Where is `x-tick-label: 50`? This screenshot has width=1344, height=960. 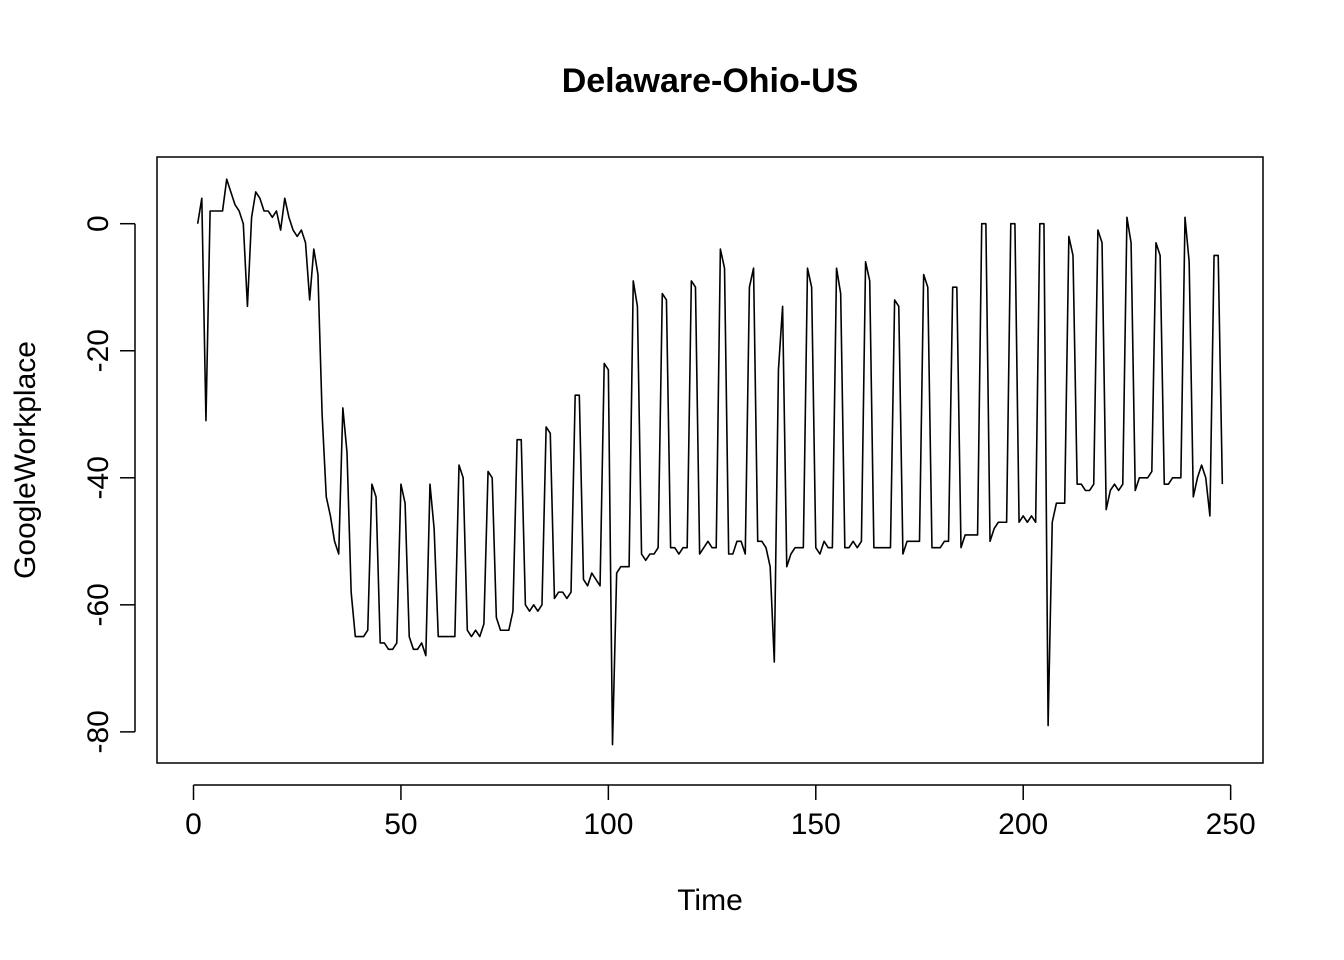 x-tick-label: 50 is located at coordinates (400, 824).